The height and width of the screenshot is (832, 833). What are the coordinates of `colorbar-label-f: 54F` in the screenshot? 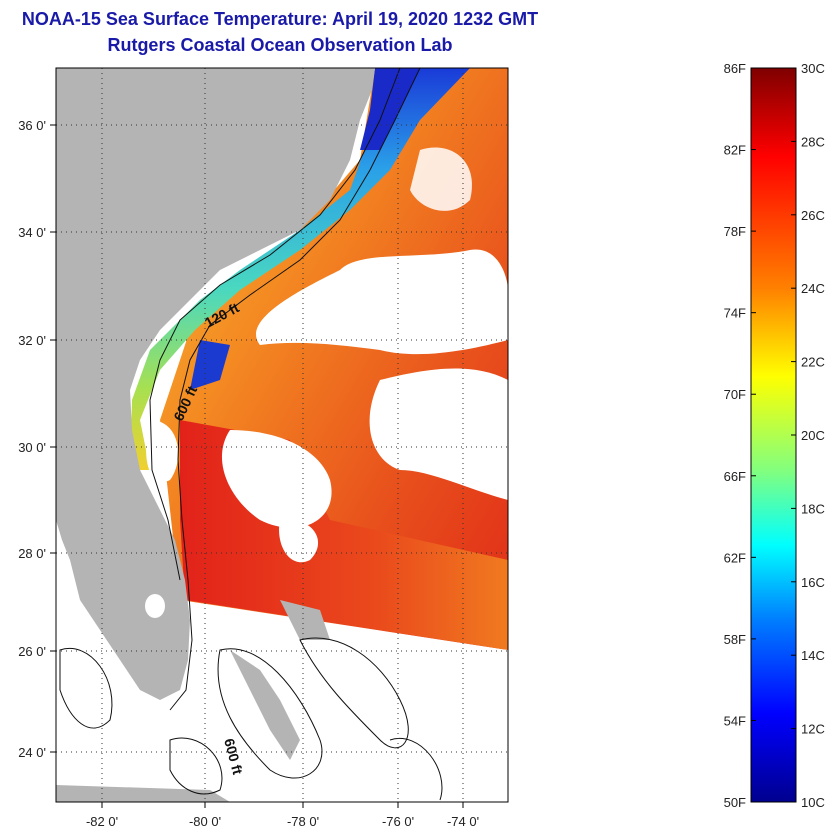 It's located at (735, 720).